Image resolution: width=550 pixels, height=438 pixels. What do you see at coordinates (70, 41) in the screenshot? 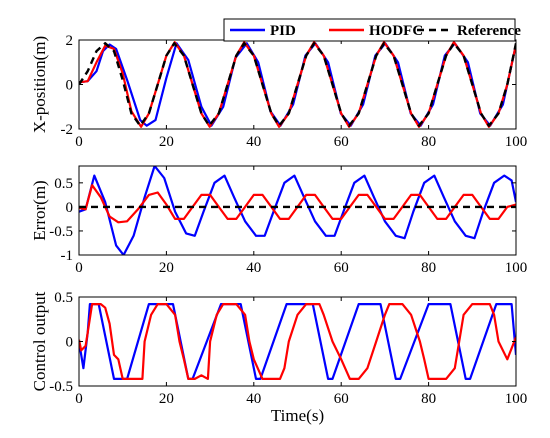
I see `y-tick-label: 2` at bounding box center [70, 41].